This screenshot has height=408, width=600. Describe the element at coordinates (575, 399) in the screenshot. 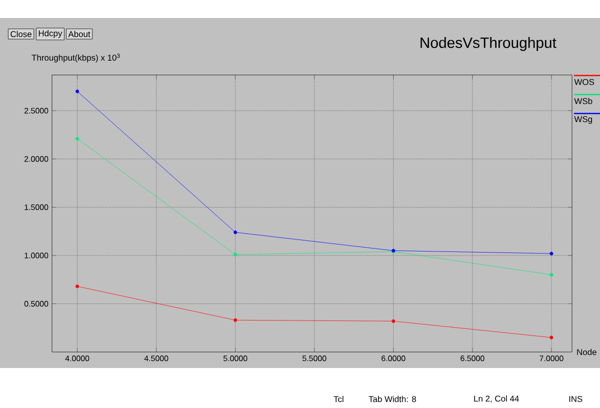

I see `text: INS` at that location.